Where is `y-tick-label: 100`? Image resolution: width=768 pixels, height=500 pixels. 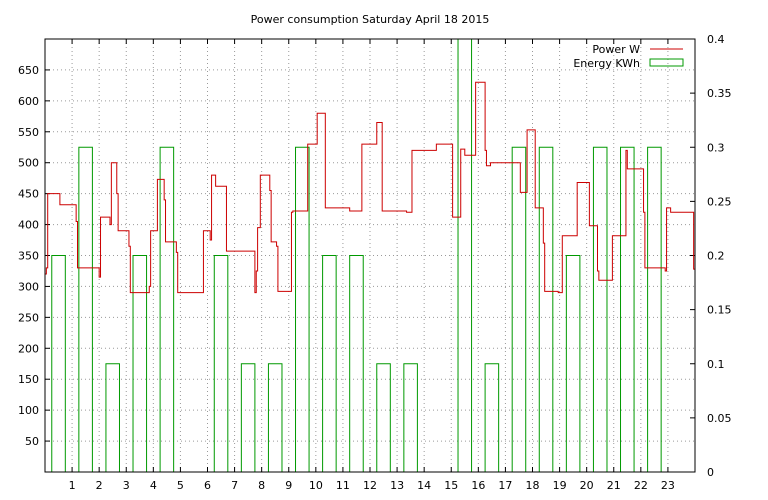
y-tick-label: 100 is located at coordinates (28, 410).